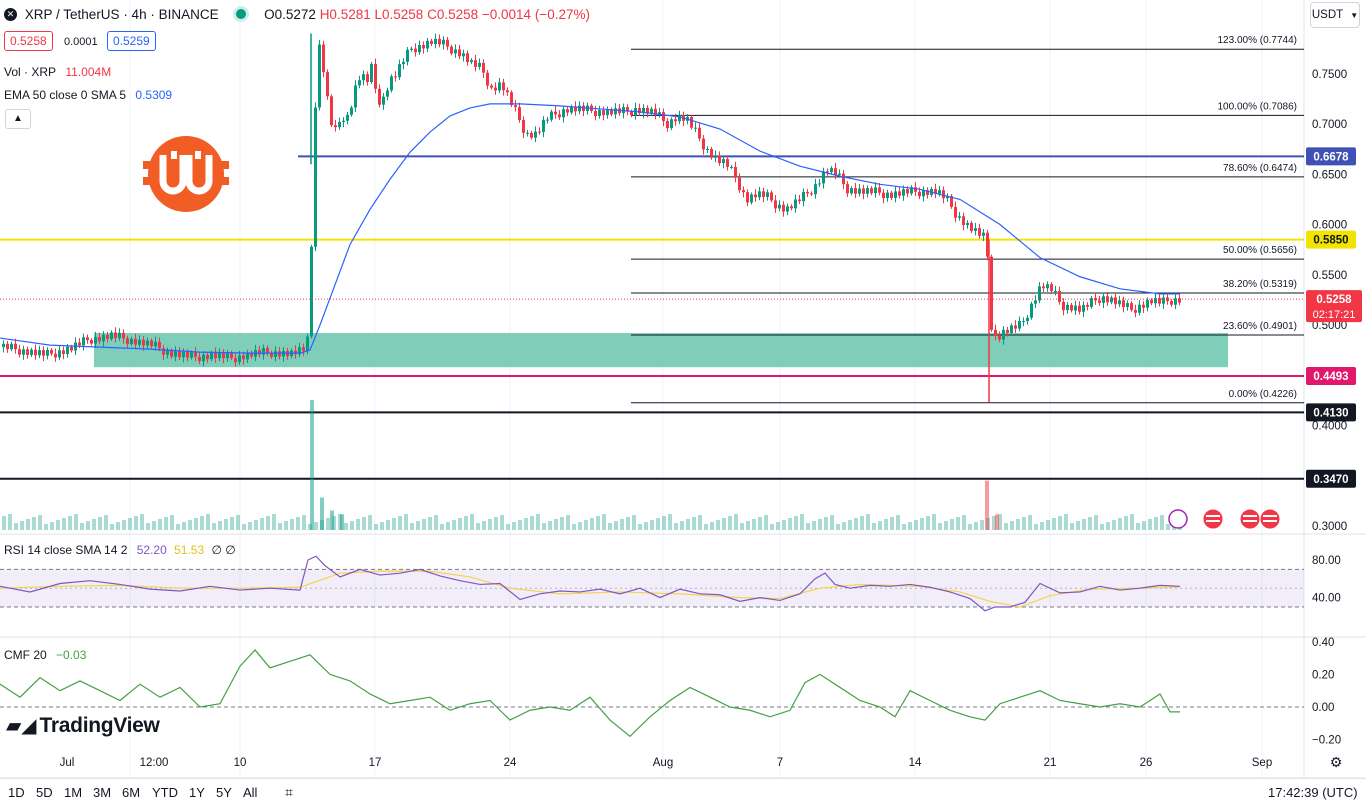 This screenshot has height=805, width=1366. What do you see at coordinates (1330, 377) in the screenshot?
I see `level-price-label: 0.4493` at bounding box center [1330, 377].